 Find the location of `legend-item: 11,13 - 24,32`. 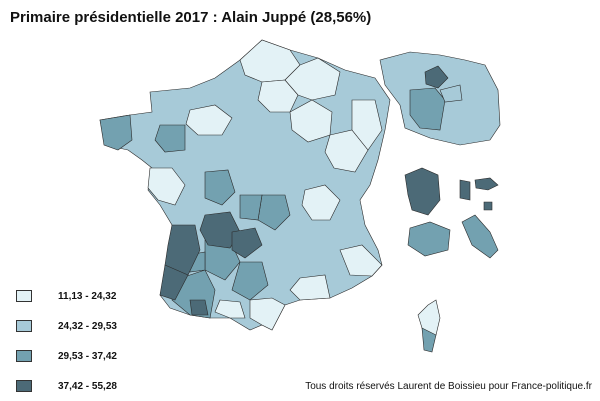

legend-item: 11,13 - 24,32 is located at coordinates (66, 296).